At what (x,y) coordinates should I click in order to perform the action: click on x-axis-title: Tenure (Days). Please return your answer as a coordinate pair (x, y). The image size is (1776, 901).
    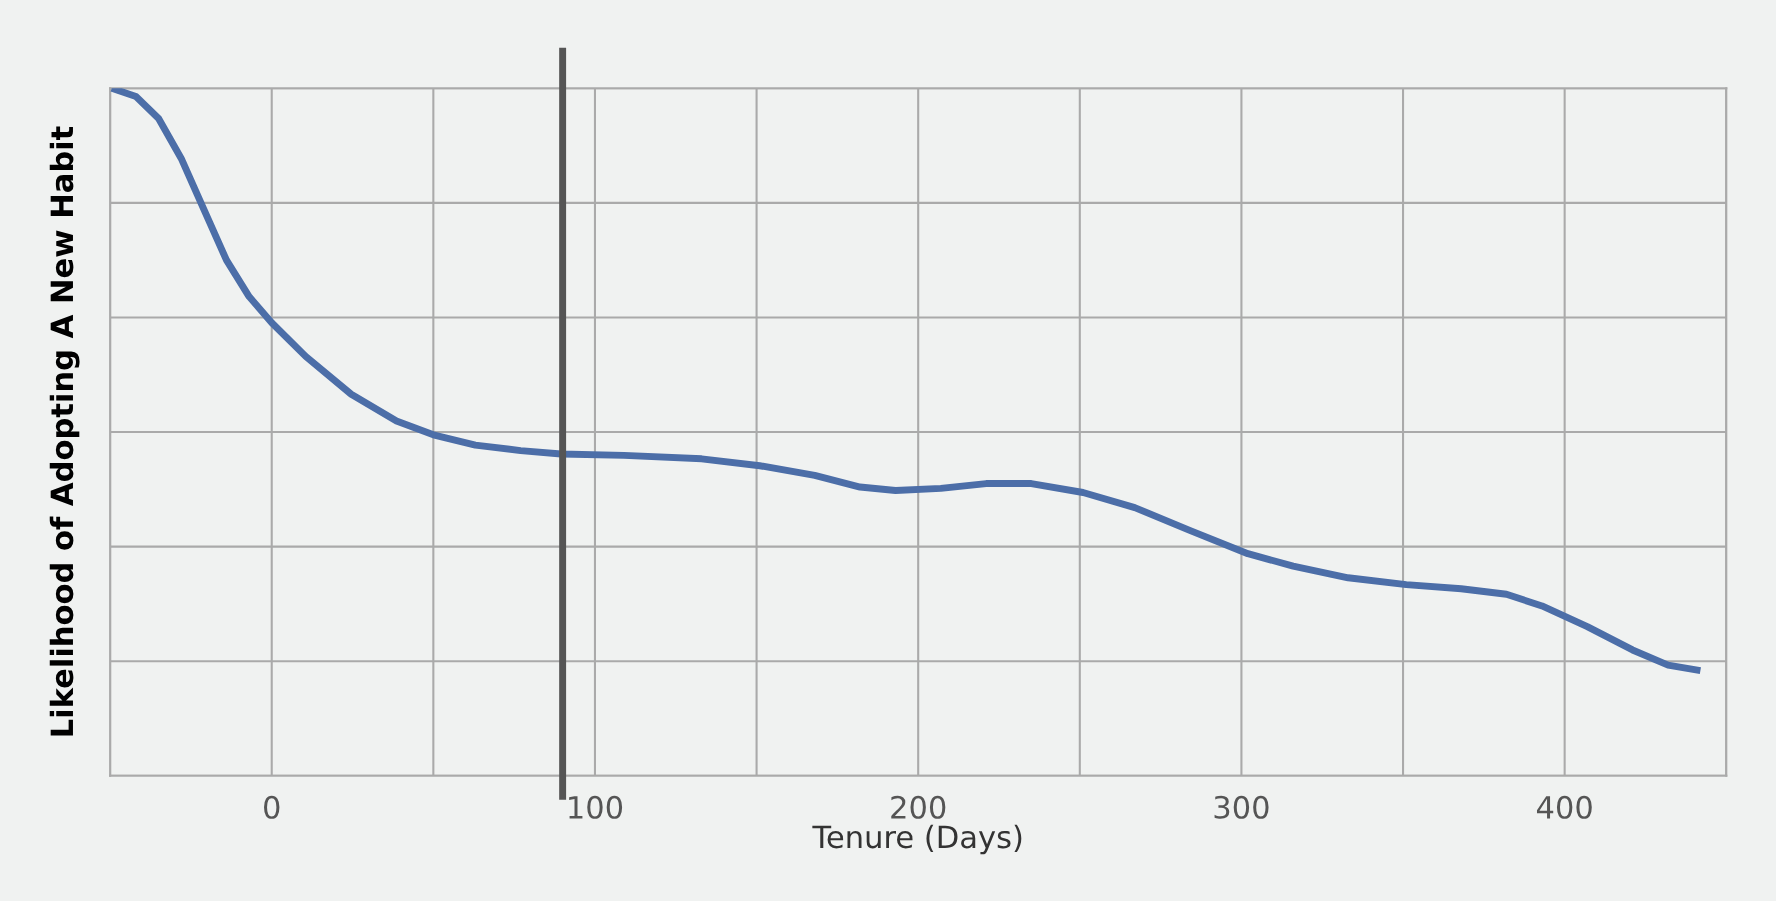
    Looking at the image, I should click on (917, 839).